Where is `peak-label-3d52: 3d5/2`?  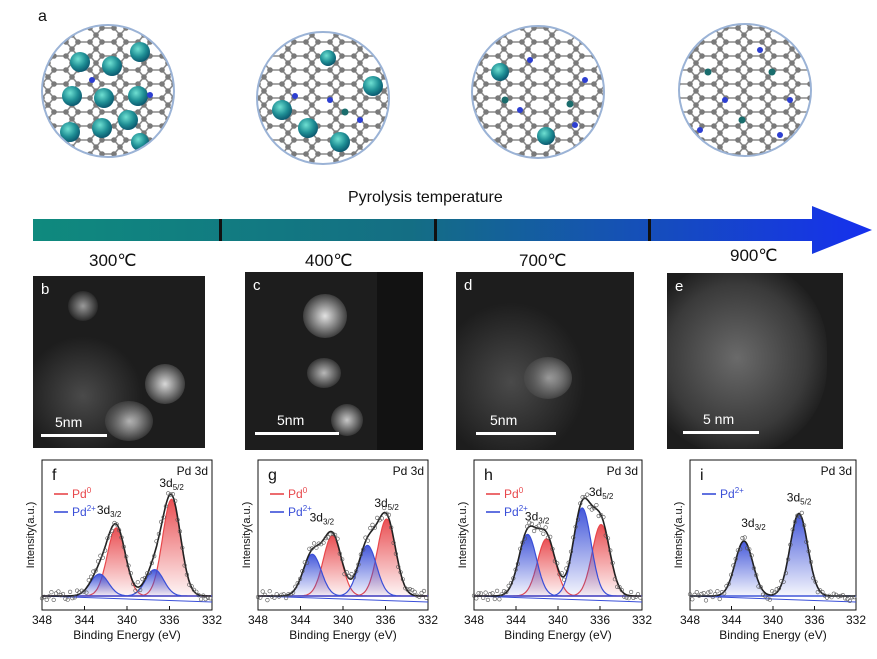
peak-label-3d52: 3d5/2 is located at coordinates (386, 504).